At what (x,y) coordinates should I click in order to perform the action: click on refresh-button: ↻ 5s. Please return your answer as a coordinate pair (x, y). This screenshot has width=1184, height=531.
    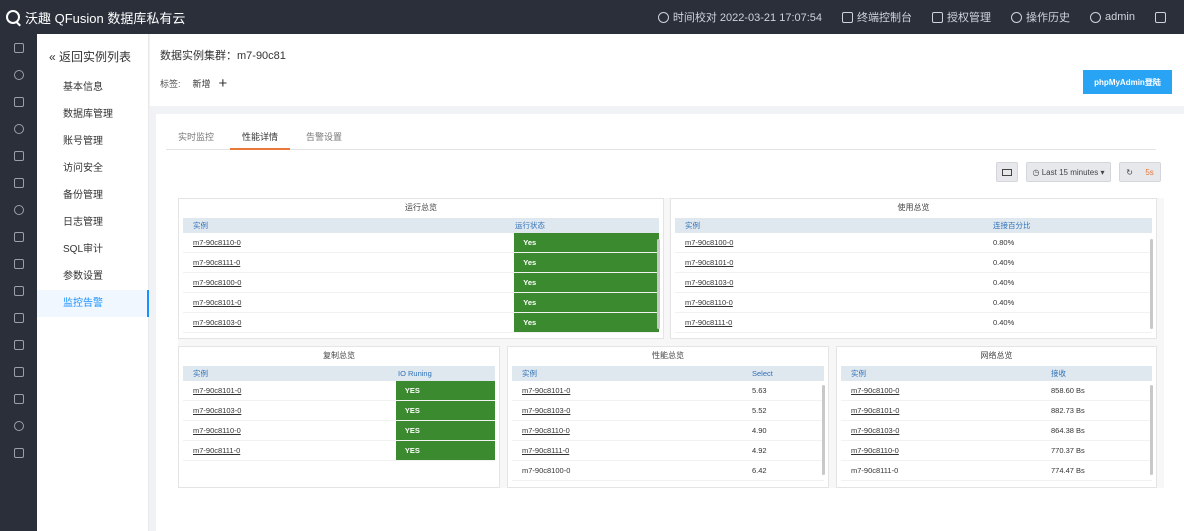
    Looking at the image, I should click on (1140, 172).